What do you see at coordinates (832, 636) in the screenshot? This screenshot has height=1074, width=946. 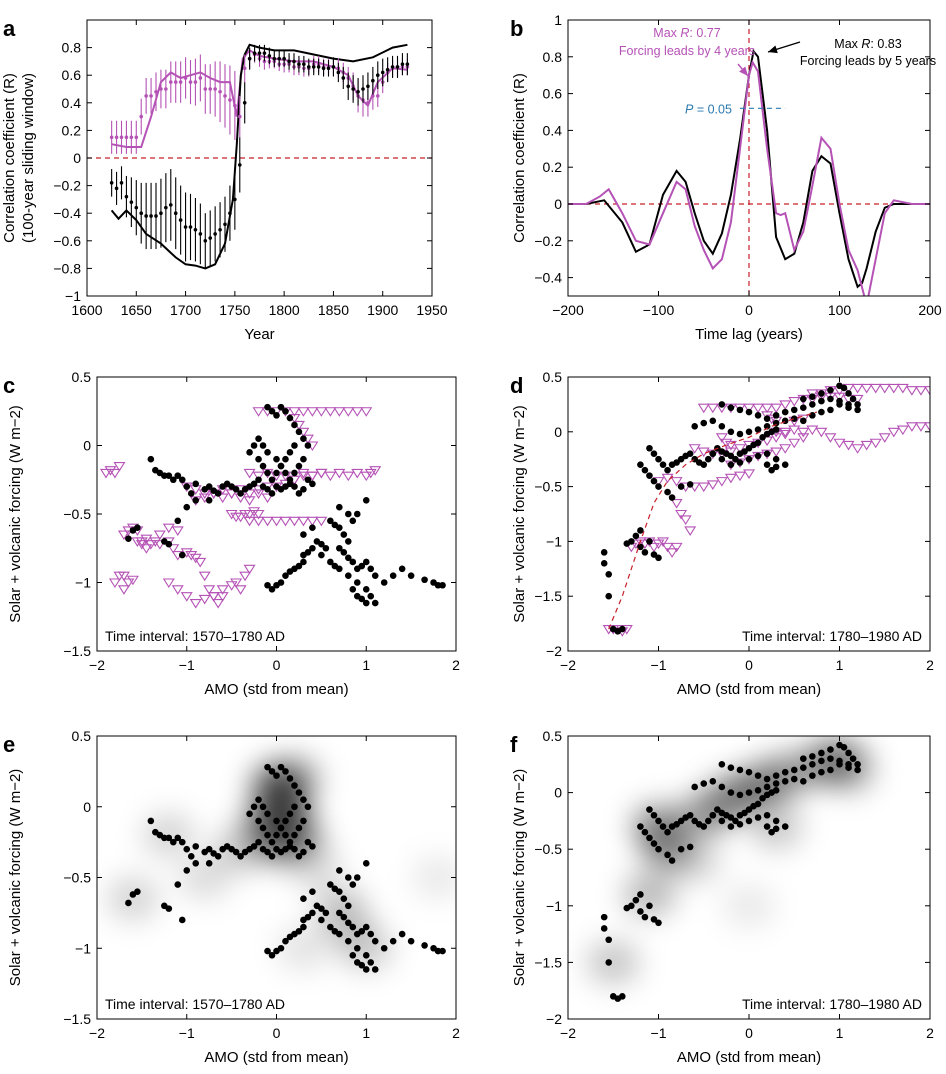 I see `time-interval-label: Time interval: 1780–1980 AD` at bounding box center [832, 636].